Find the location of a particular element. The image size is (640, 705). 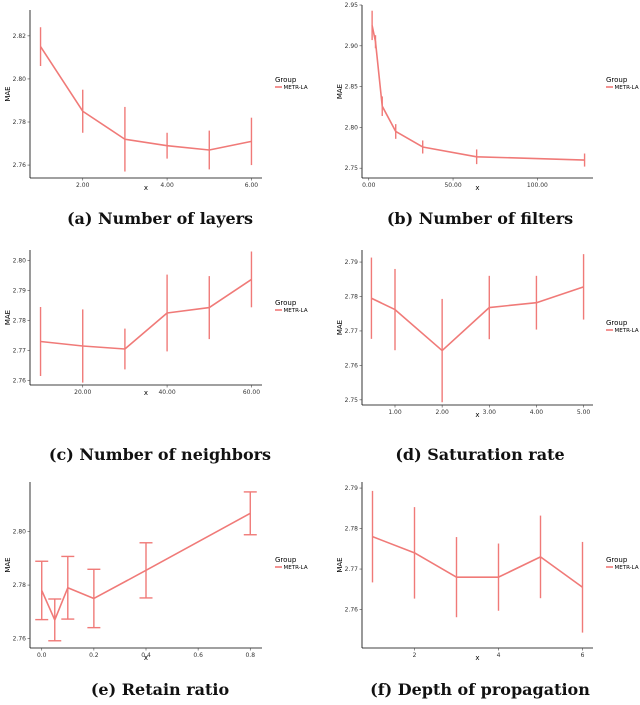

y-tick-label: 2.82 is located at coordinates (20, 36).